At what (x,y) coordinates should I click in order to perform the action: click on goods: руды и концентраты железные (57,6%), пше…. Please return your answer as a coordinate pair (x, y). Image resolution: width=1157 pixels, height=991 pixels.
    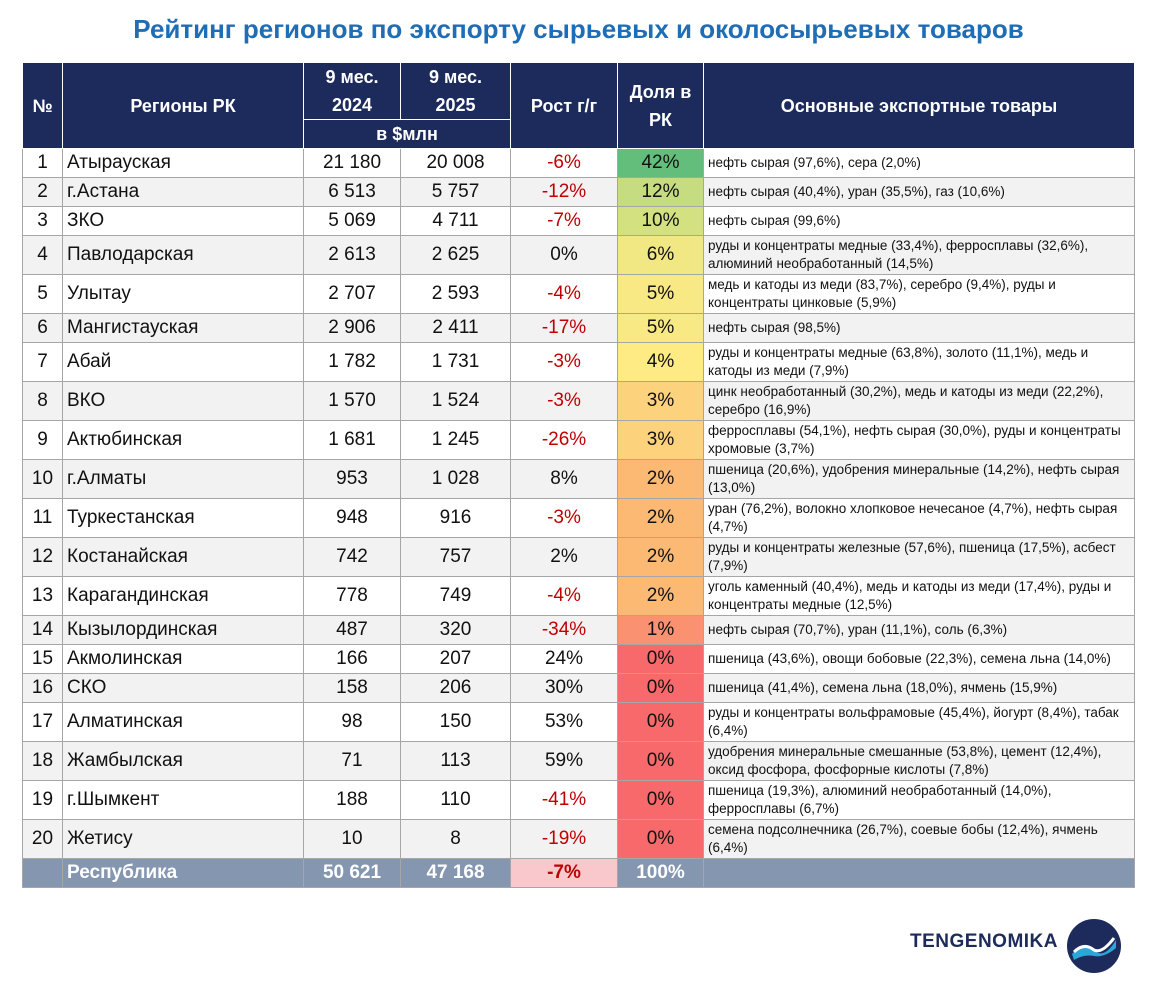
    Looking at the image, I should click on (919, 557).